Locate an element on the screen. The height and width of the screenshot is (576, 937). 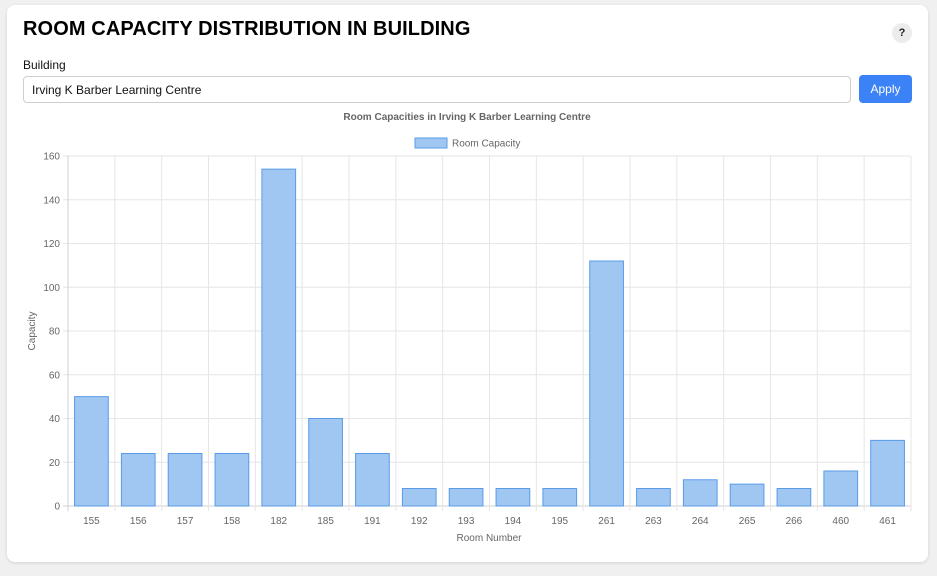
x-tick-label: 460 is located at coordinates (840, 521).